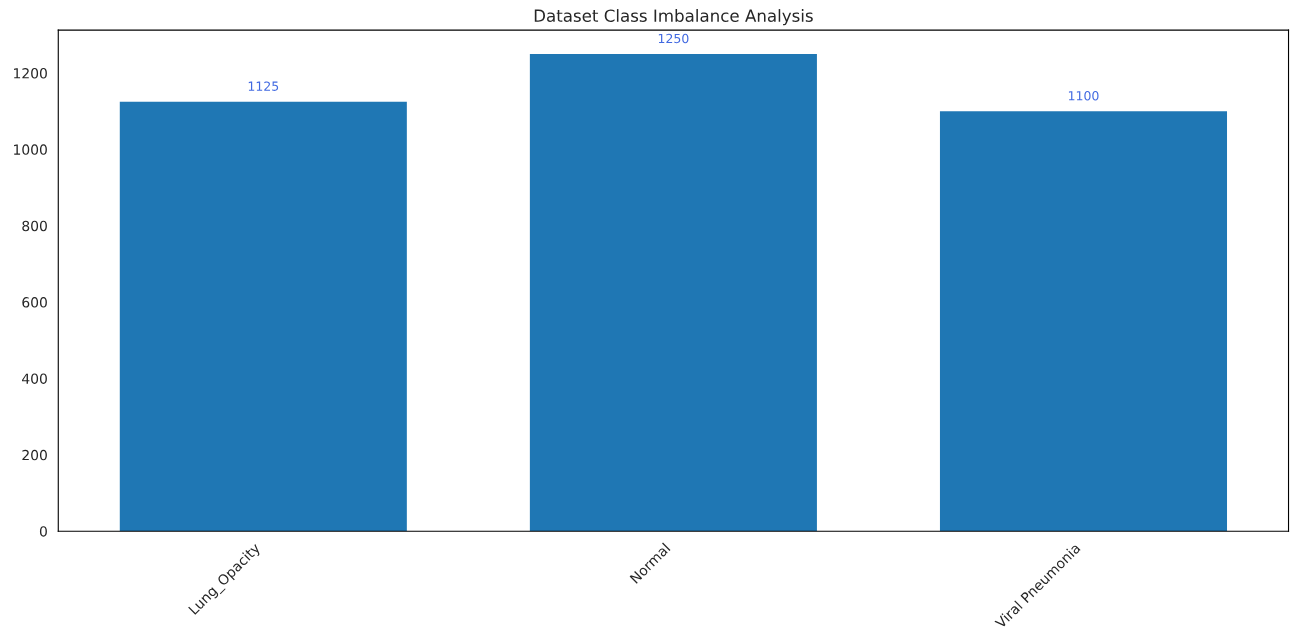 This screenshot has height=640, width=1295. I want to click on y-tick-label: 1000, so click(30, 149).